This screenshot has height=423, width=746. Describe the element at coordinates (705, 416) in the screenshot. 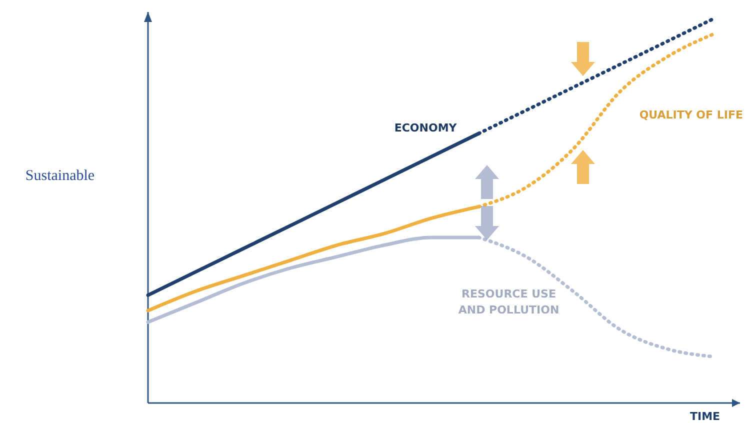

I see `x-axis-title: TIME` at that location.